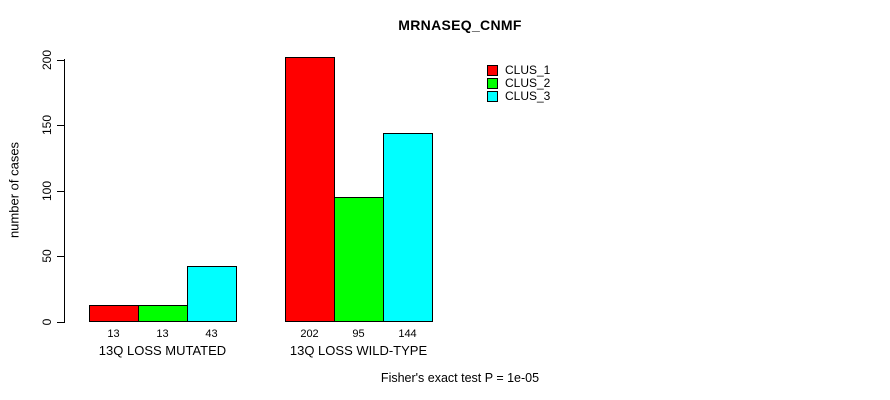 The image size is (890, 400). Describe the element at coordinates (407, 334) in the screenshot. I see `bar-value-label: 144` at that location.